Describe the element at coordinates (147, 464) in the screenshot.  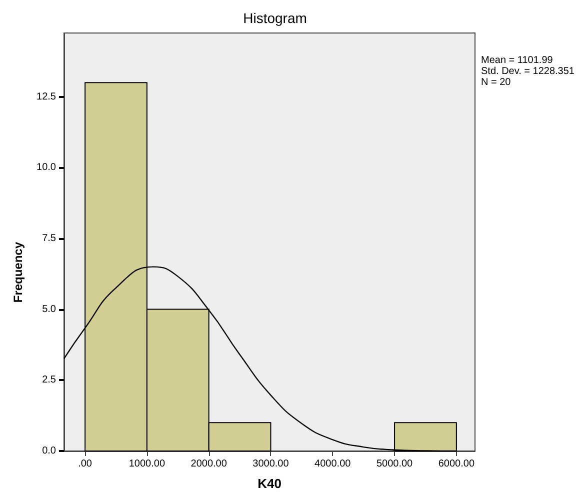
I see `x-tick-label: 1000.00` at that location.